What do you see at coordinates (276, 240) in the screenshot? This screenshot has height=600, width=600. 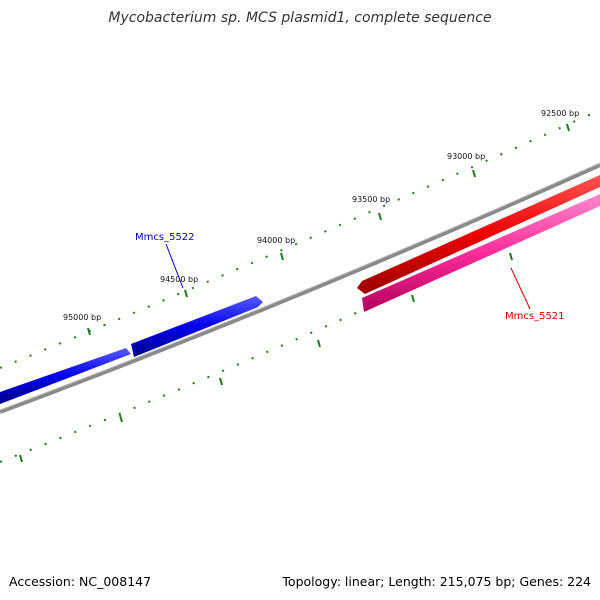 I see `tick-label-94000: 94000 bp` at bounding box center [276, 240].